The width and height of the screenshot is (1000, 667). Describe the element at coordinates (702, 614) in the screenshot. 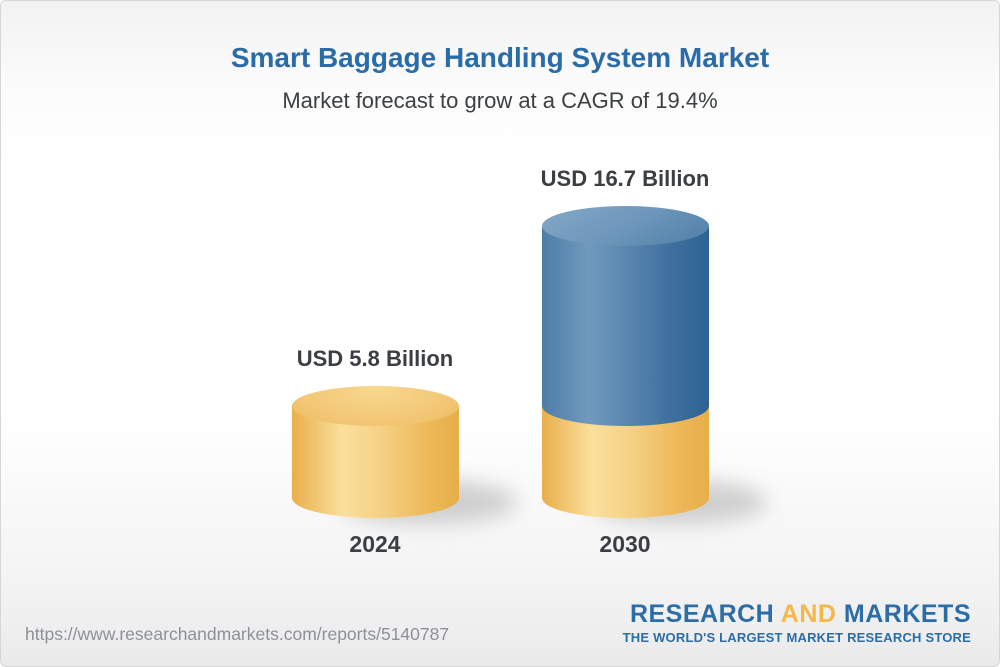

I see `logo-word-research: RESEARCH` at that location.